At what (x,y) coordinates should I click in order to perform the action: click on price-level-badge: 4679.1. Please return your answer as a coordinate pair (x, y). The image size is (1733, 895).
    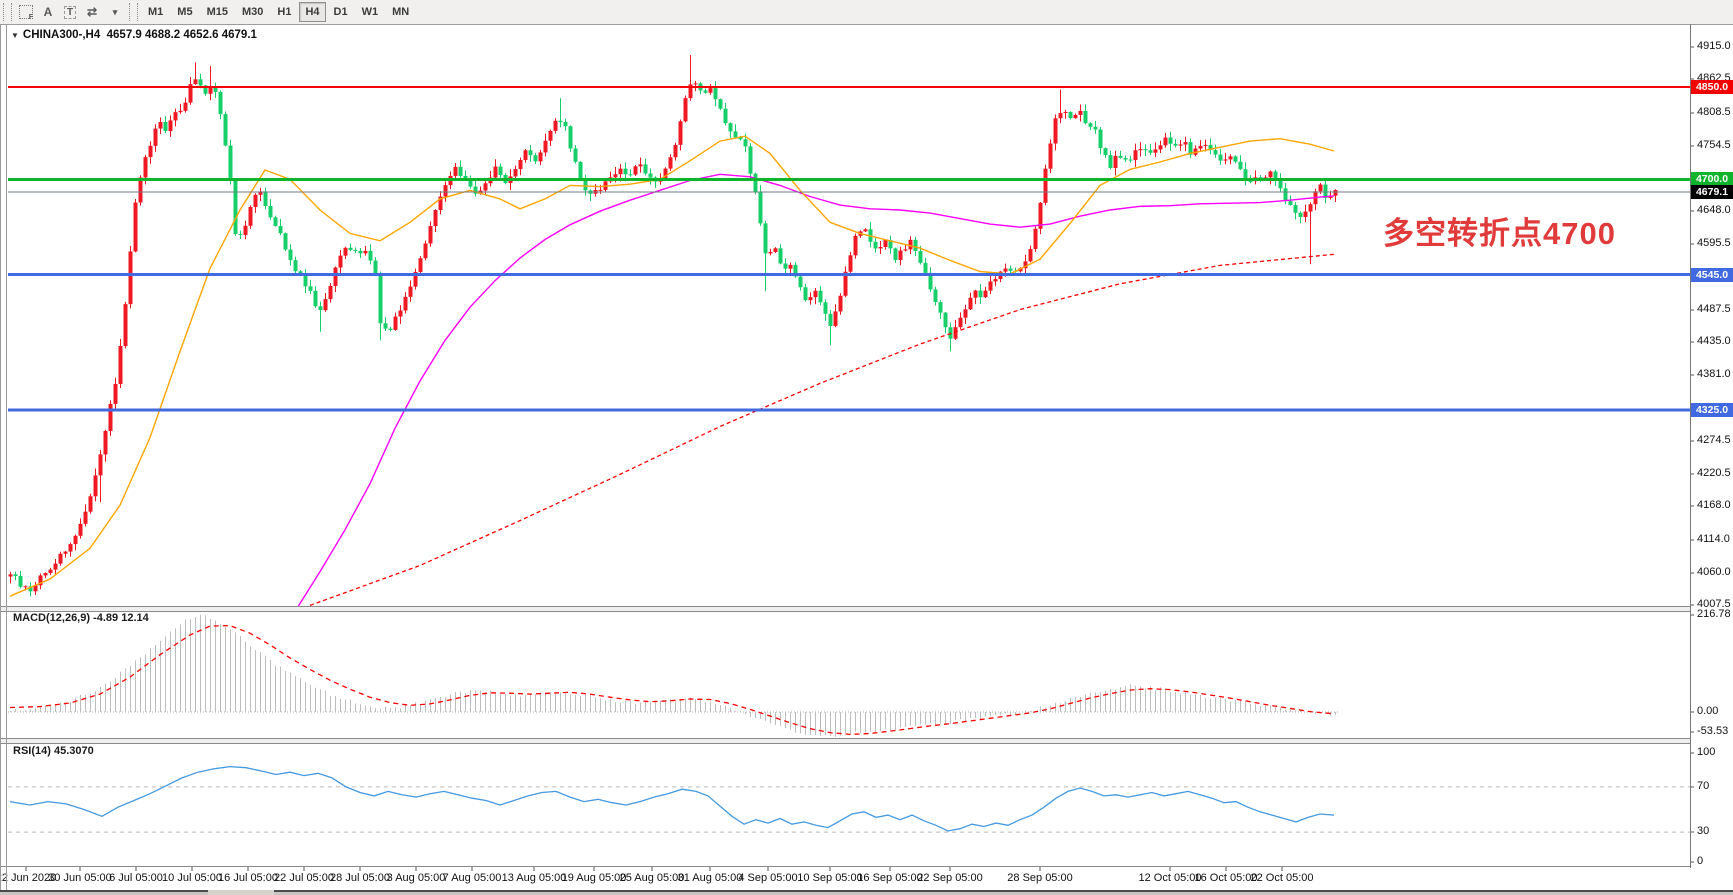
    Looking at the image, I should click on (1712, 192).